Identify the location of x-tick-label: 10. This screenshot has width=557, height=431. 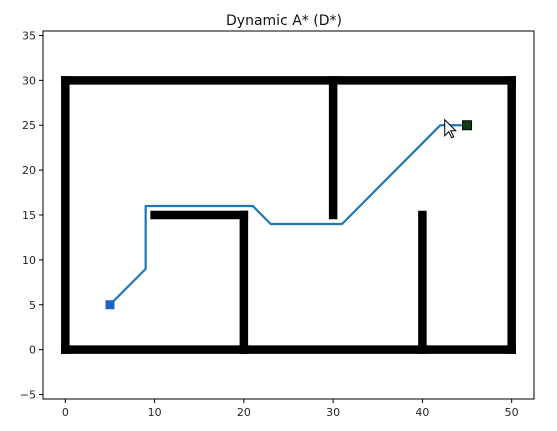
(155, 412).